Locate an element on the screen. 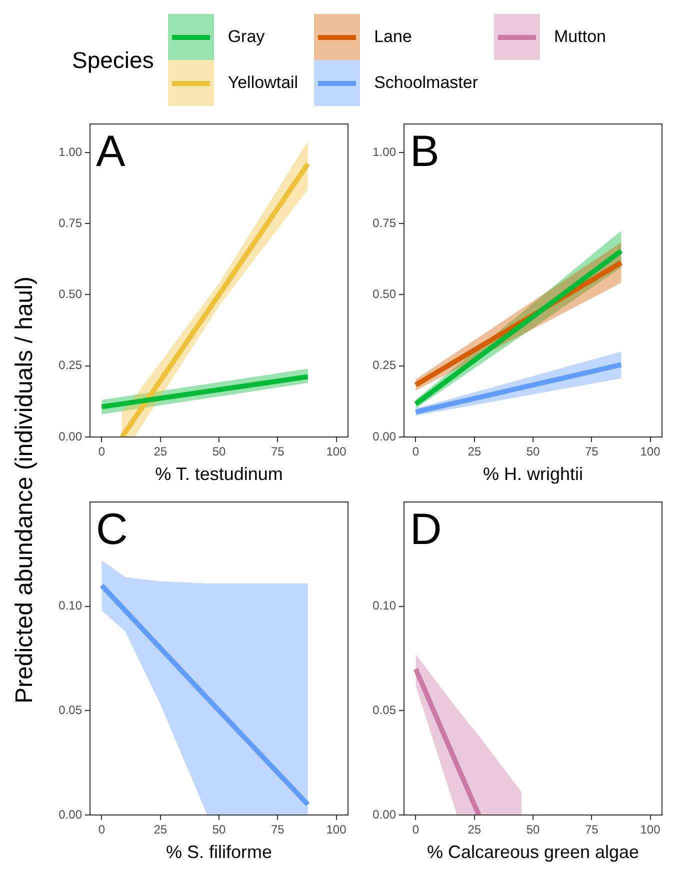 The height and width of the screenshot is (877, 678). x-axis-title: % T. testudinum is located at coordinates (219, 474).